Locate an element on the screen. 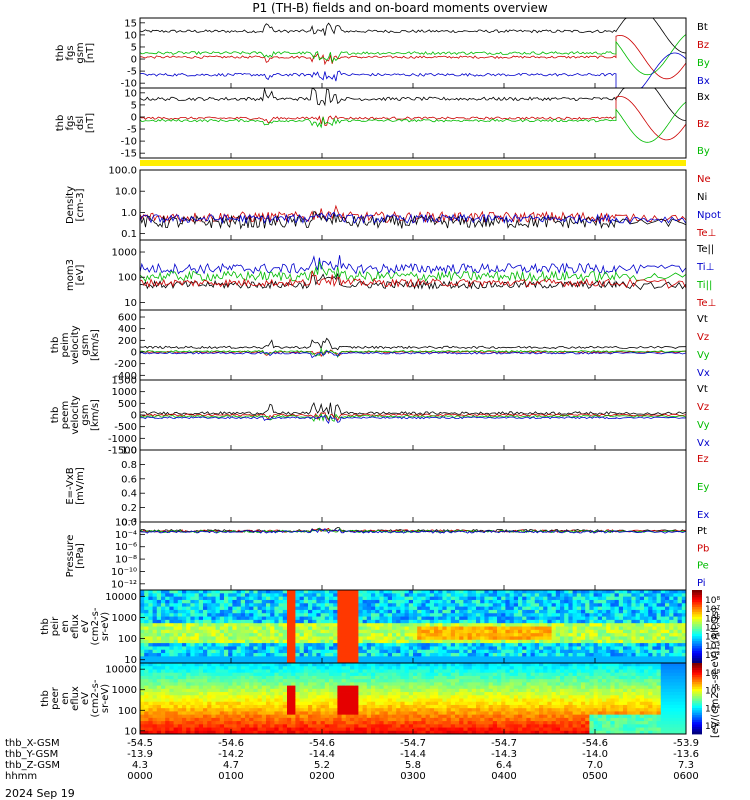  y-tick-label: 100 is located at coordinates (127, 639).